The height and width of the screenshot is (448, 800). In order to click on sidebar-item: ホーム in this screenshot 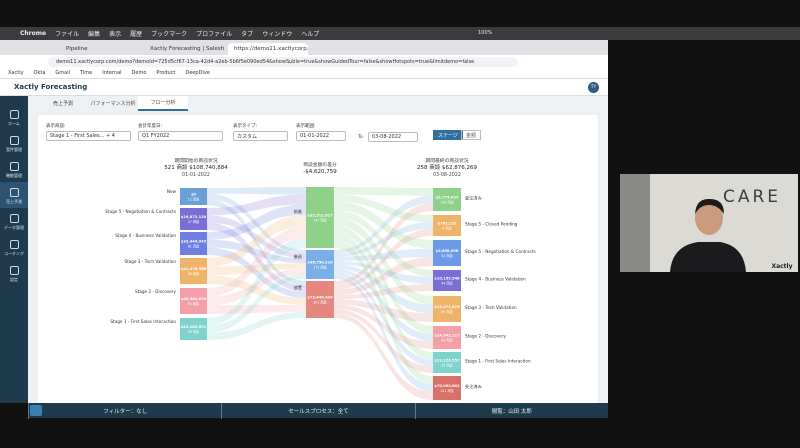, I will do `click(14, 117)`.